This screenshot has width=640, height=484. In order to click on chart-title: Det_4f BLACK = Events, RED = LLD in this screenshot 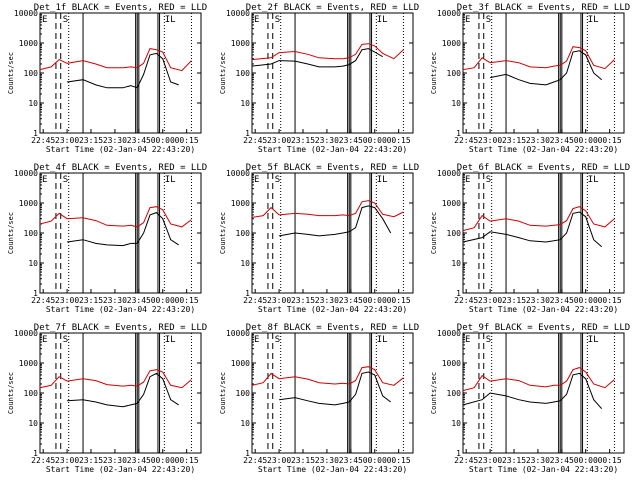, I will do `click(120, 168)`.